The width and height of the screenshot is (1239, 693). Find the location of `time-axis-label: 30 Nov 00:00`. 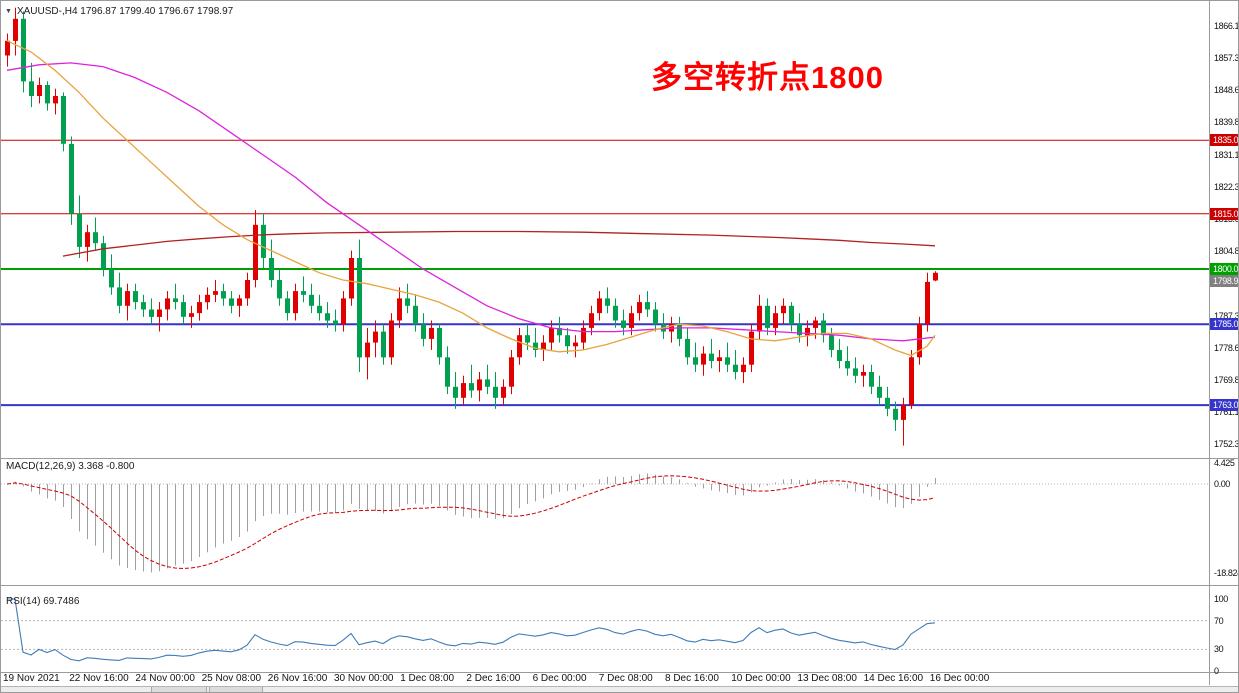

time-axis-label: 30 Nov 00:00 is located at coordinates (364, 678).